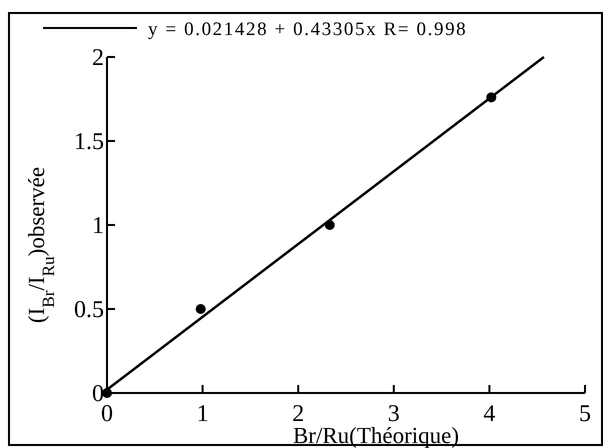 This screenshot has height=448, width=603. What do you see at coordinates (98, 226) in the screenshot?
I see `y-tick-label: 1` at bounding box center [98, 226].